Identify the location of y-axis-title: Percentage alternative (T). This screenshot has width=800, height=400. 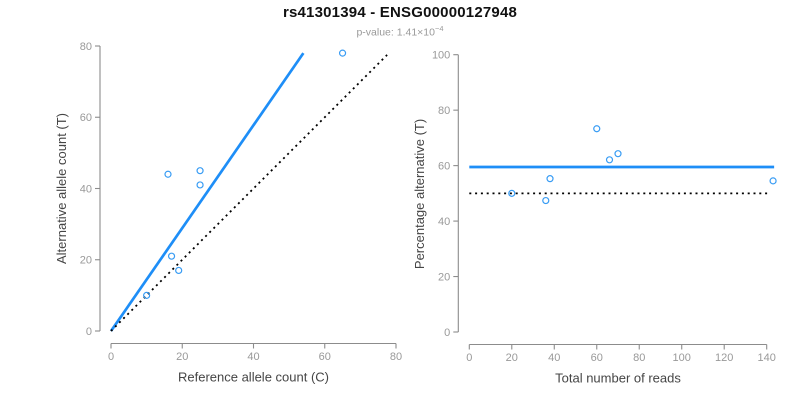
(419, 194).